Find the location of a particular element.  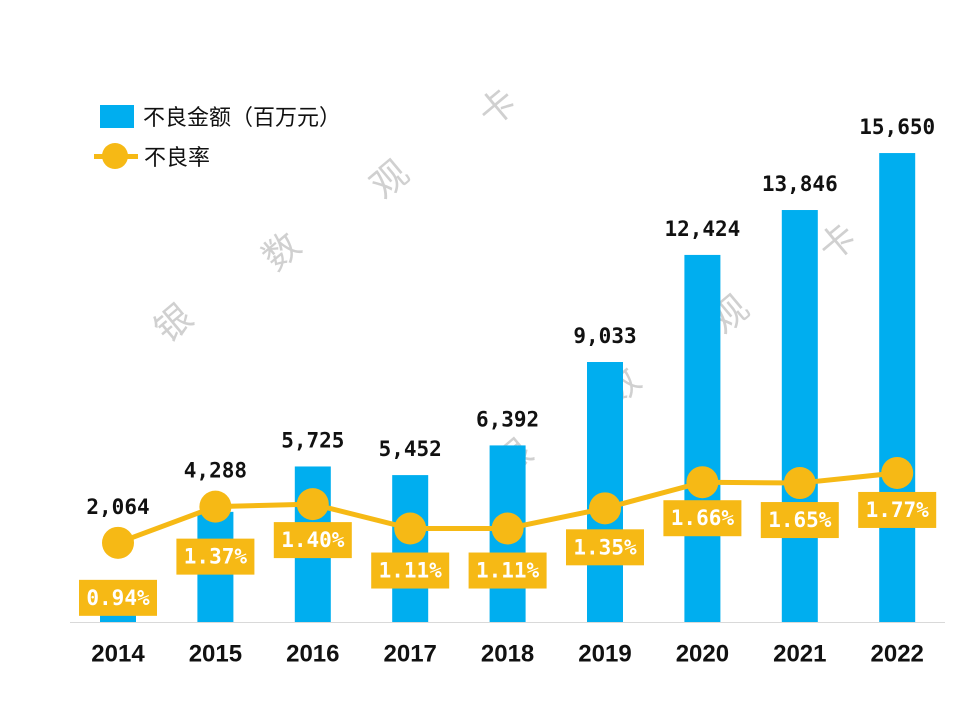

bar-2021 is located at coordinates (799, 416).